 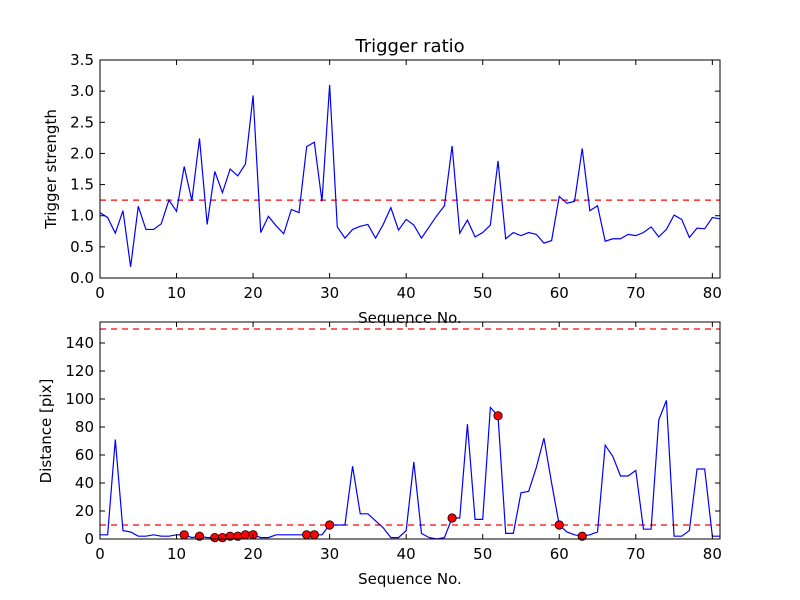 I want to click on y-tick-label: 40, so click(x=84, y=483).